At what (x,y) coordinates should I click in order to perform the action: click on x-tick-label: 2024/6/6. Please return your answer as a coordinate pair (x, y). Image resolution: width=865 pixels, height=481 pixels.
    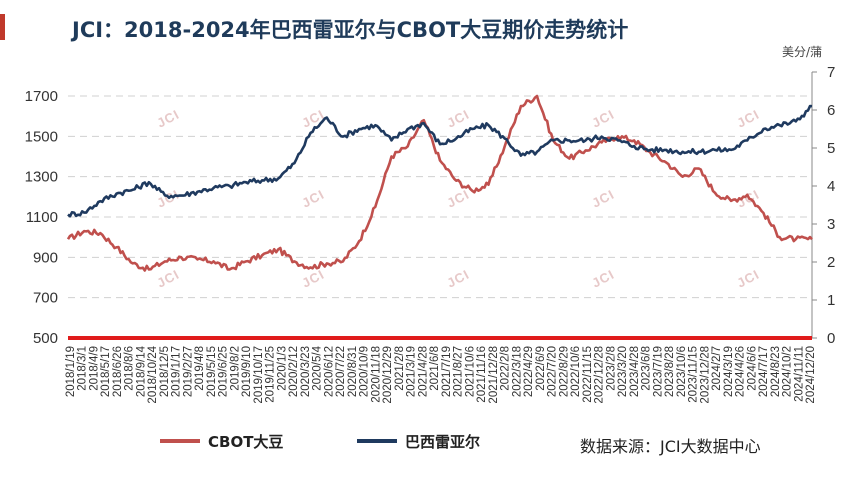
    Looking at the image, I should click on (752, 368).